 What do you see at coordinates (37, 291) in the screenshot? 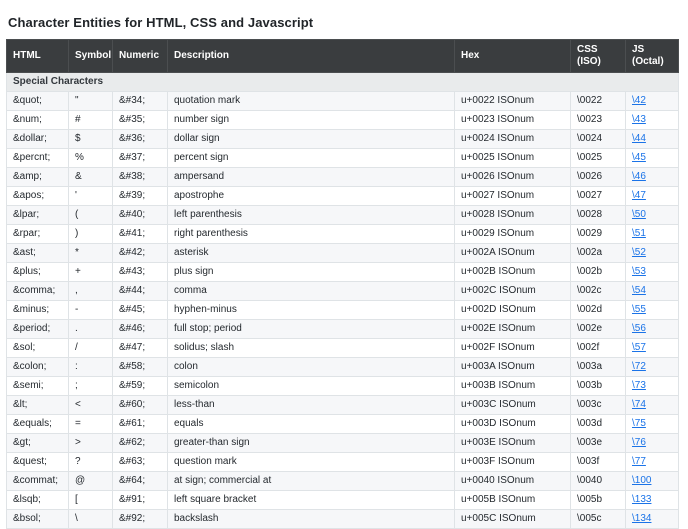
I see `cell-html: &comma;` at bounding box center [37, 291].